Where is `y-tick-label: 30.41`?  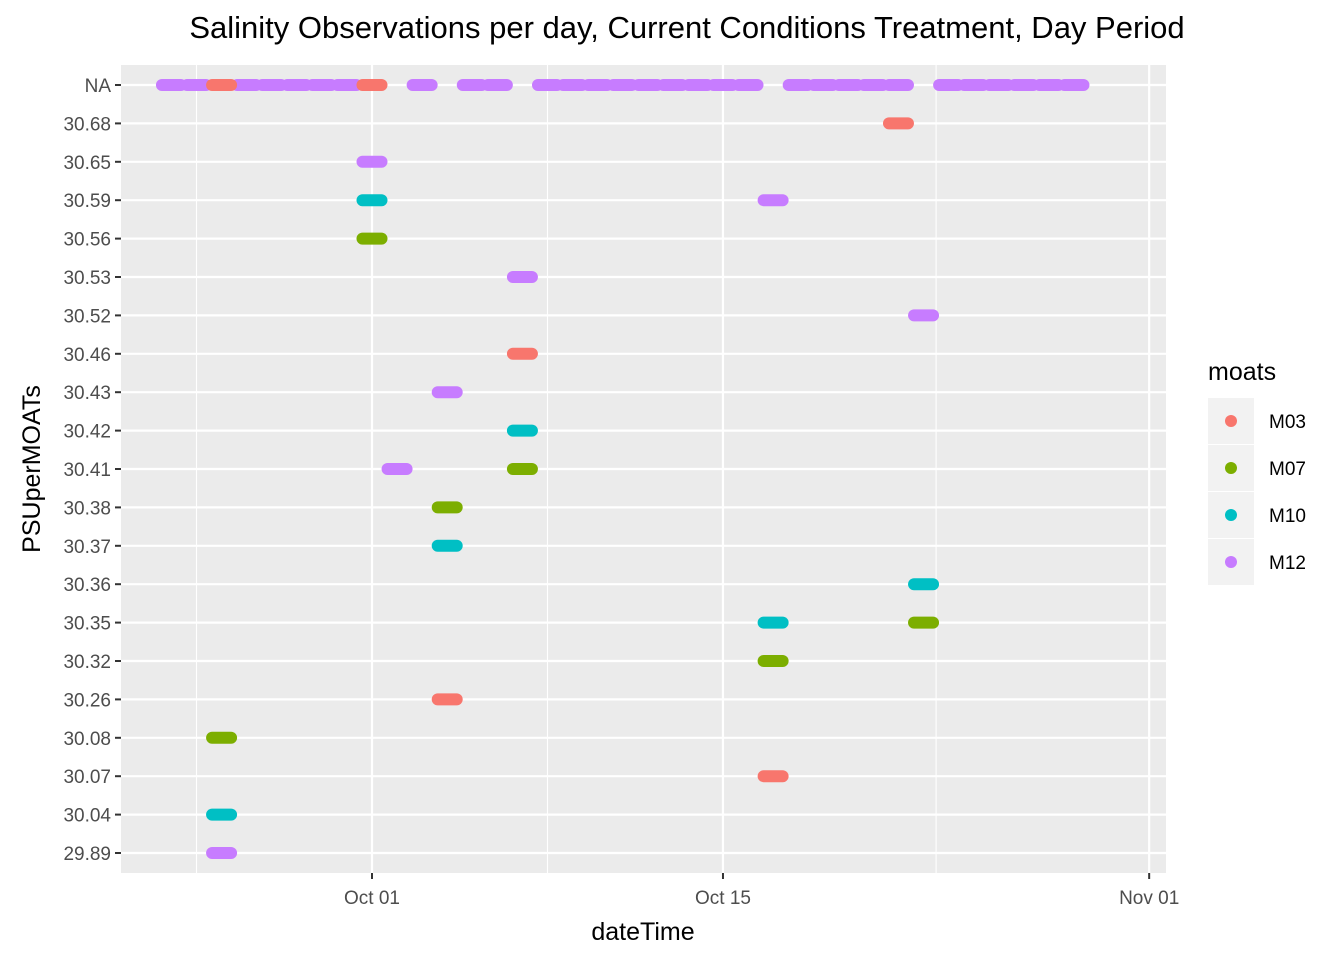
y-tick-label: 30.41 is located at coordinates (87, 470).